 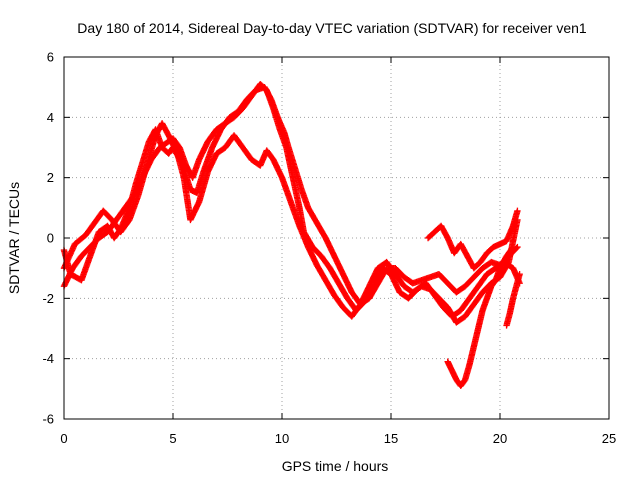 What do you see at coordinates (609, 438) in the screenshot?
I see `x-tick-label: 25` at bounding box center [609, 438].